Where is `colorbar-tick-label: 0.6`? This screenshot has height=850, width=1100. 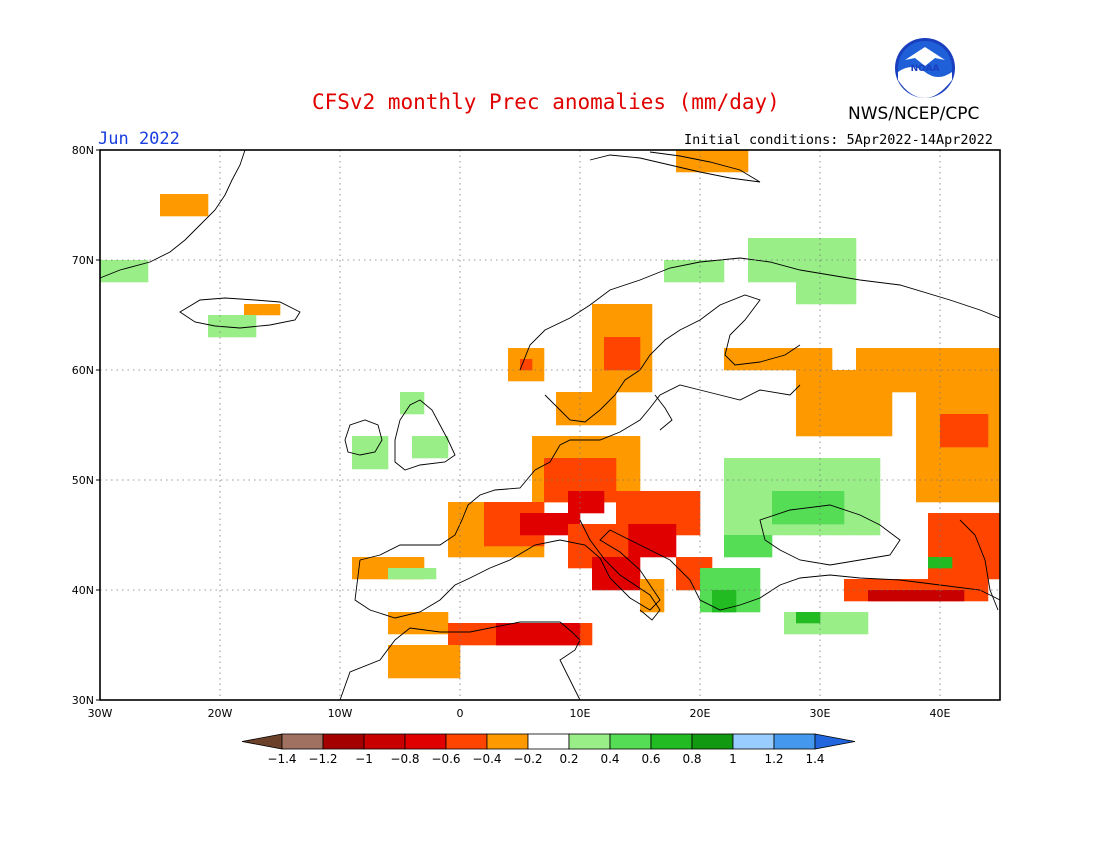
colorbar-tick-label: 0.6 is located at coordinates (650, 759).